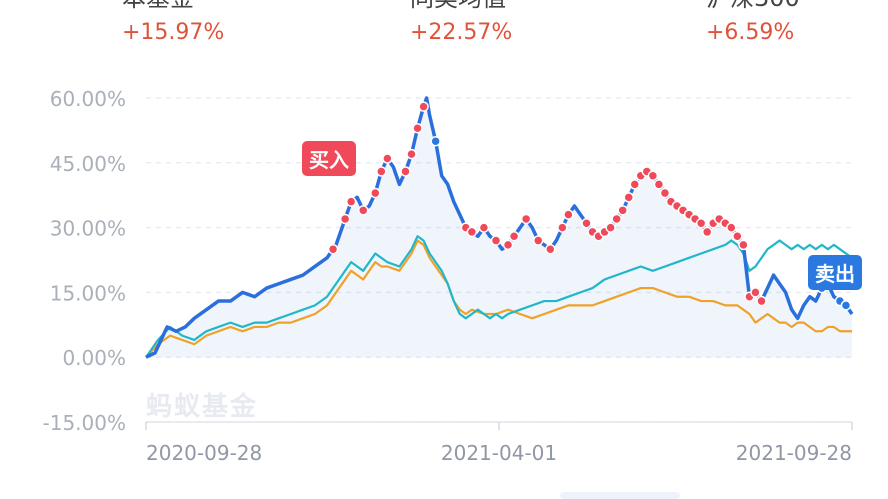 This screenshot has height=499, width=888. I want to click on x-tick-label: 2021-04-01, so click(499, 453).